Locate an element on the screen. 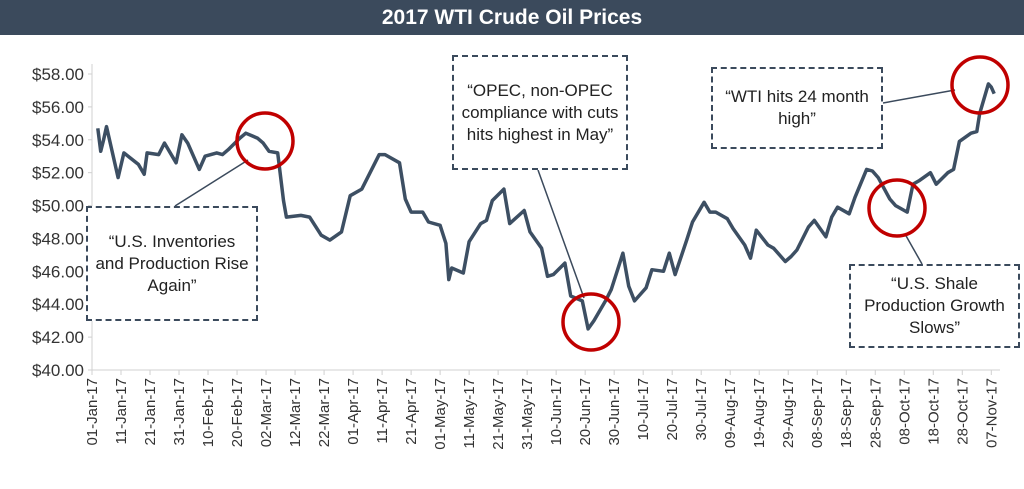  x-tick-label: 30-Jun-17 is located at coordinates (614, 412).